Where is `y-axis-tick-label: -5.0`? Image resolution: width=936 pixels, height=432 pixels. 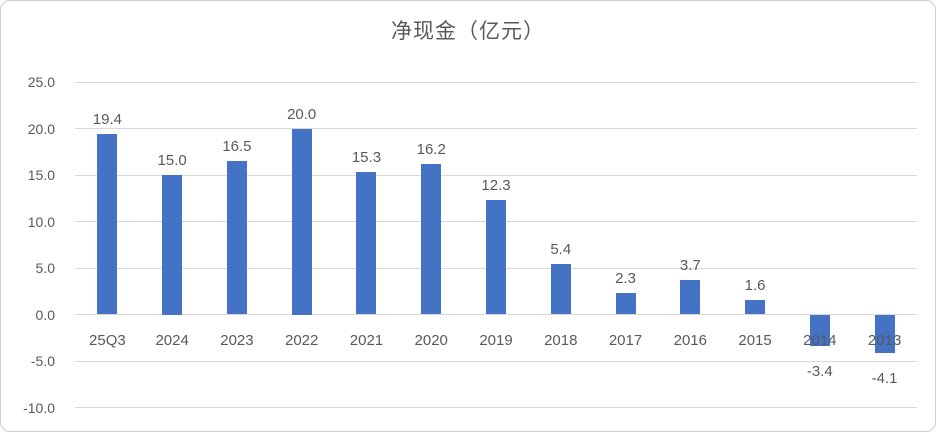 y-axis-tick-label: -5.0 is located at coordinates (42, 361).